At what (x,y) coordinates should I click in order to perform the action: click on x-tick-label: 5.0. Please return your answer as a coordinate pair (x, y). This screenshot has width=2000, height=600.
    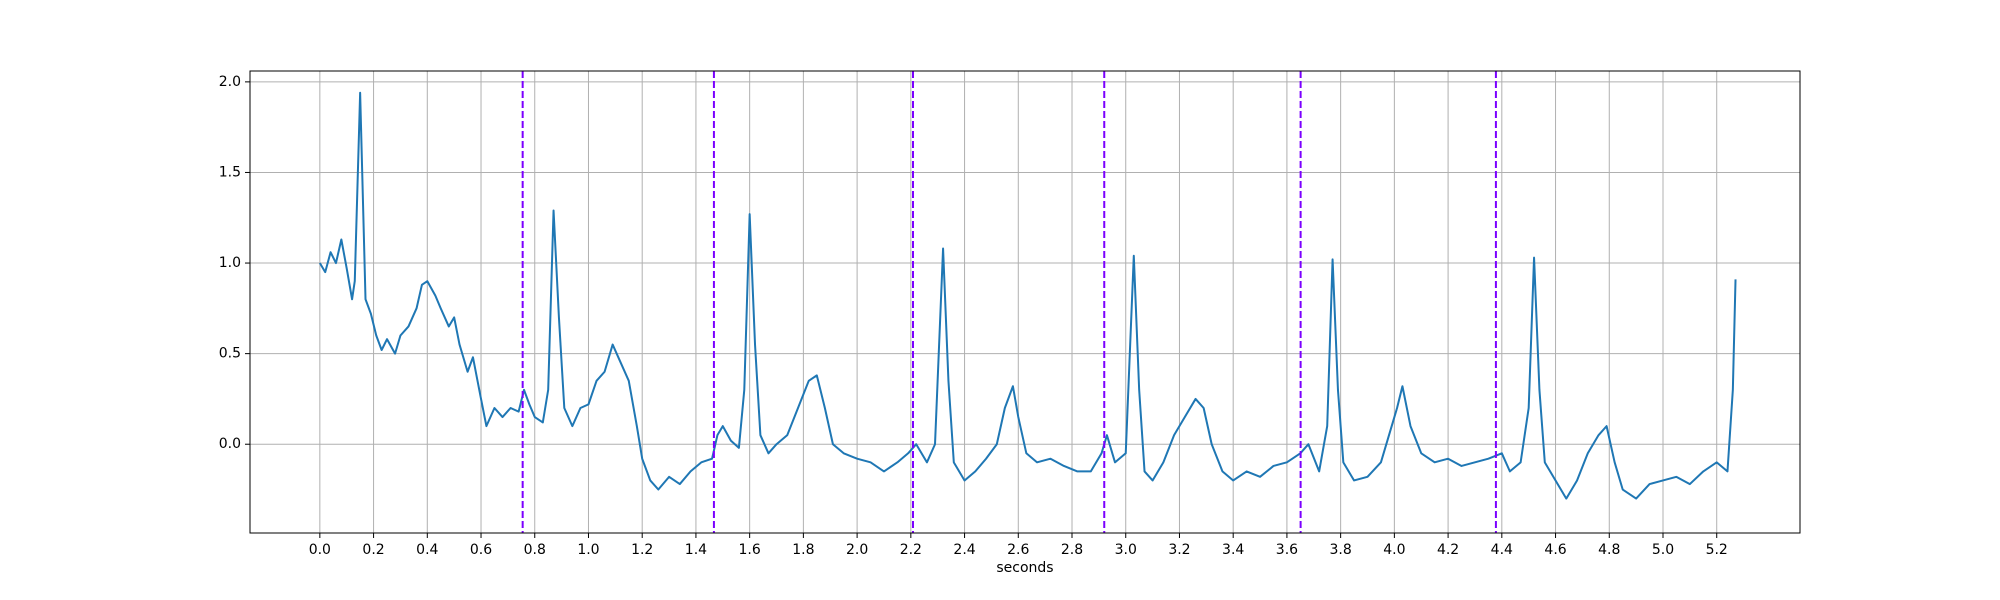
    Looking at the image, I should click on (1663, 550).